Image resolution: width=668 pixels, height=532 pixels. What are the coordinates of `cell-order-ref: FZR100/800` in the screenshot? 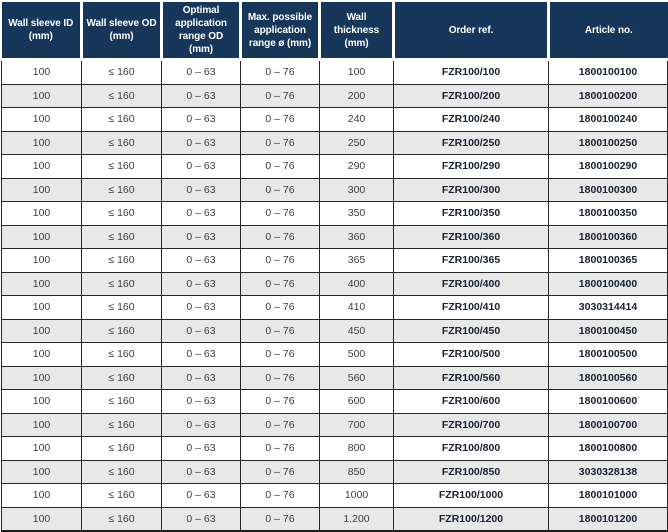 It's located at (471, 448).